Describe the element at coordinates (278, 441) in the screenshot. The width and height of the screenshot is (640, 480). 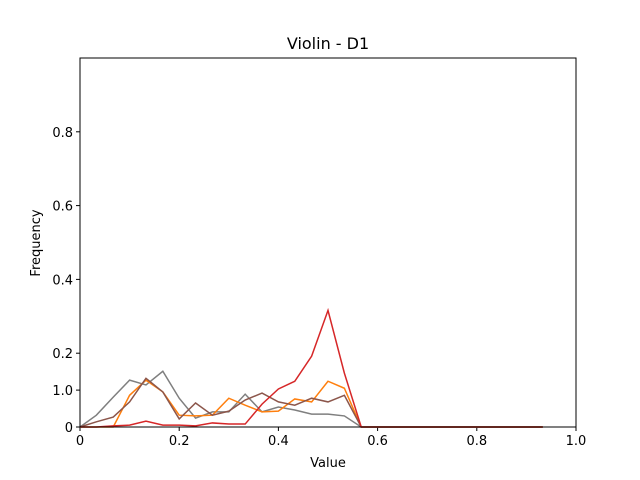
I see `x-tick-label: 0.4` at that location.